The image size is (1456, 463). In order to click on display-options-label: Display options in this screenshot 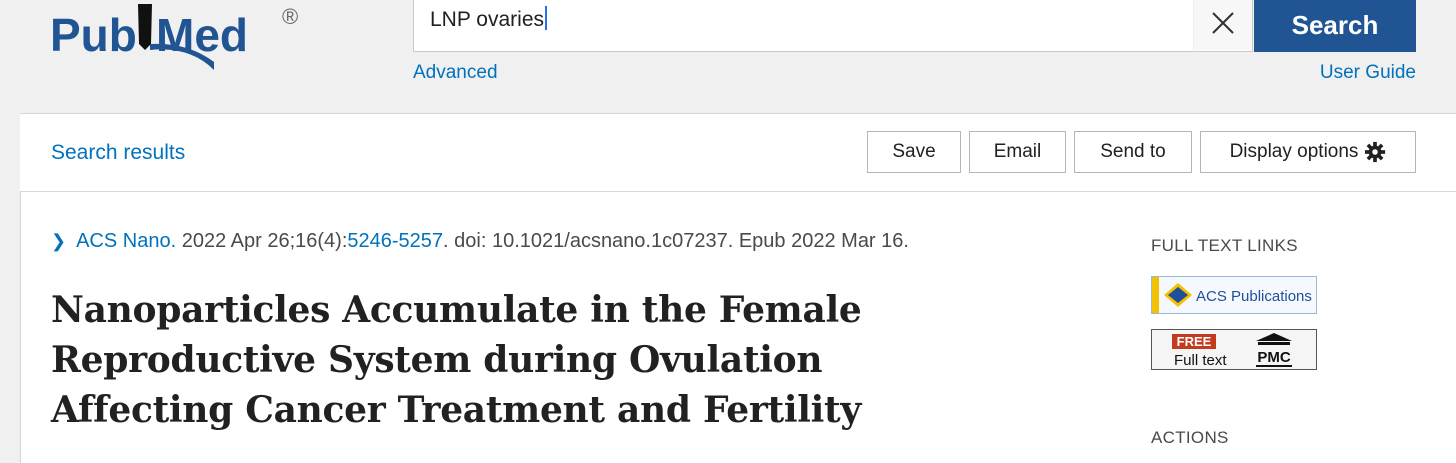, I will do `click(1294, 151)`.